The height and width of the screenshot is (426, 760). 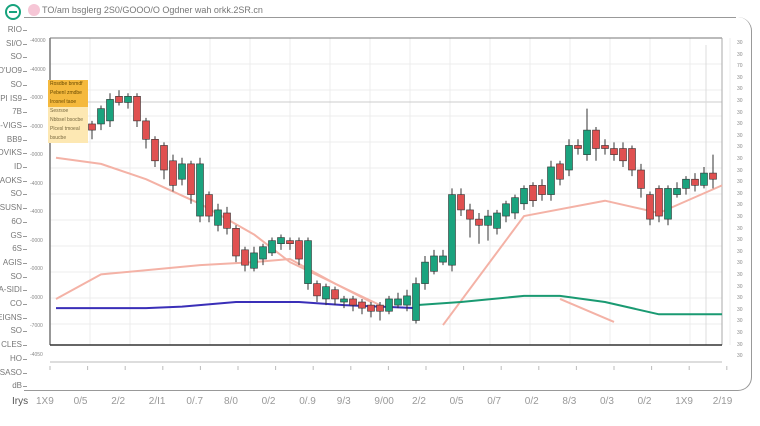 What do you see at coordinates (384, 401) in the screenshot?
I see `x-tick-label: 9/00` at bounding box center [384, 401].